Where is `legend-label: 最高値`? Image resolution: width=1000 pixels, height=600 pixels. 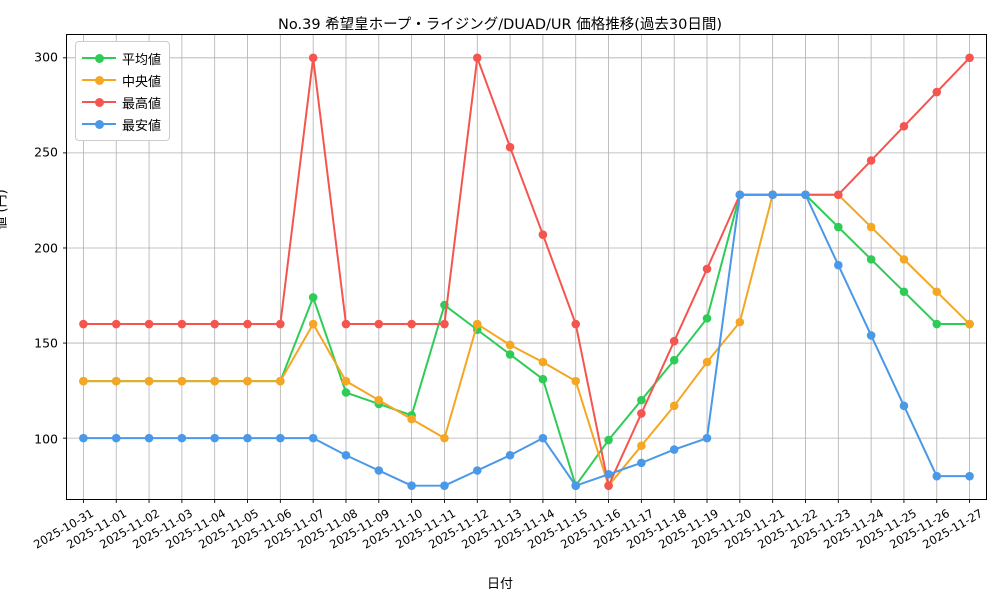
legend-label: 最高値 is located at coordinates (142, 104).